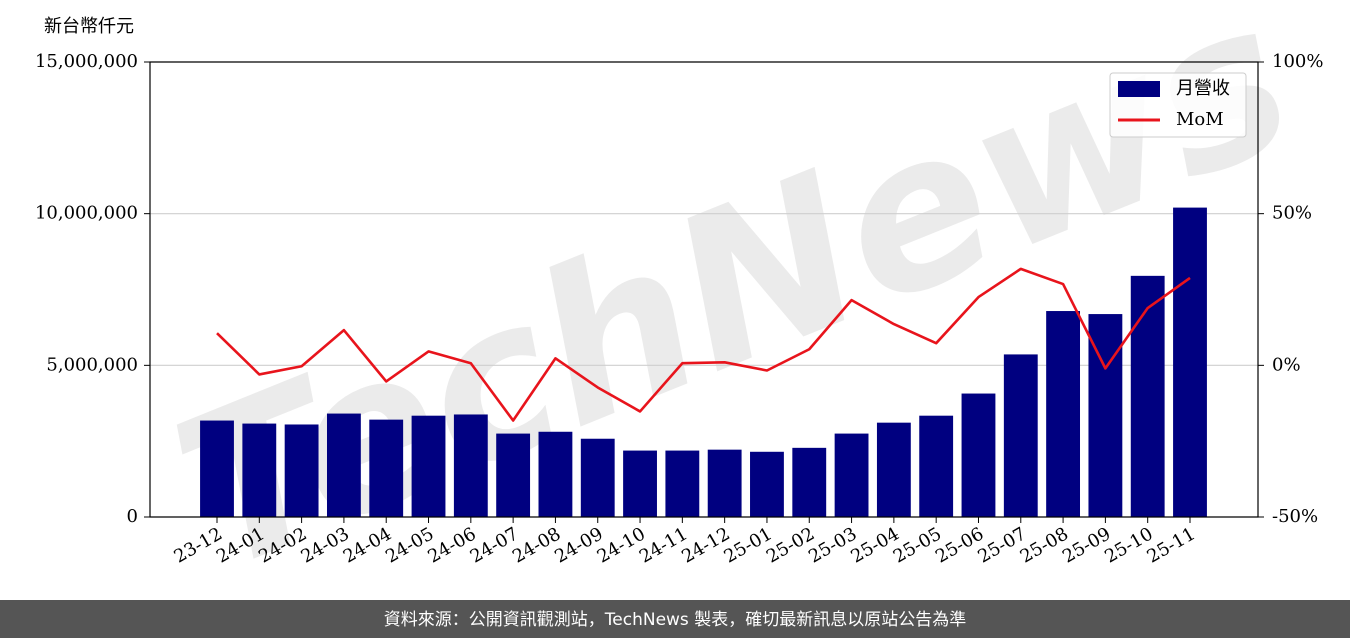  What do you see at coordinates (1171, 545) in the screenshot?
I see `x-tick-label: 25-11` at bounding box center [1171, 545].